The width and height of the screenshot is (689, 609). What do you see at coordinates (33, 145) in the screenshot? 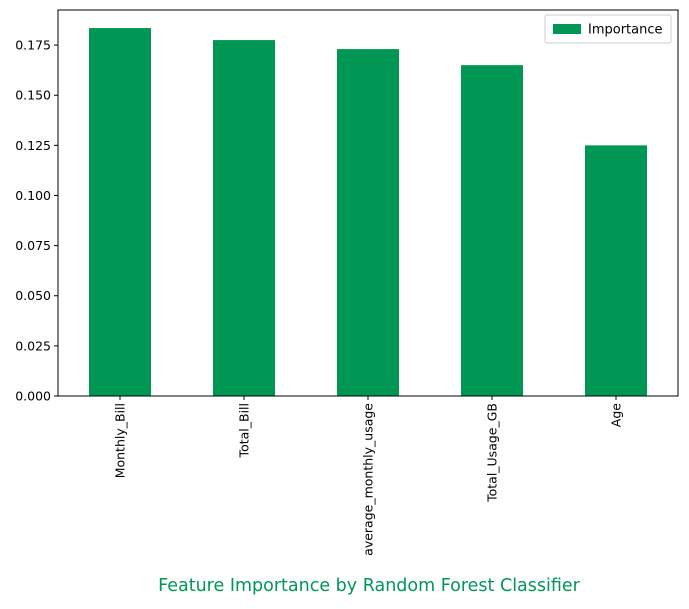
I see `y-tick-label: 0.125` at bounding box center [33, 145].